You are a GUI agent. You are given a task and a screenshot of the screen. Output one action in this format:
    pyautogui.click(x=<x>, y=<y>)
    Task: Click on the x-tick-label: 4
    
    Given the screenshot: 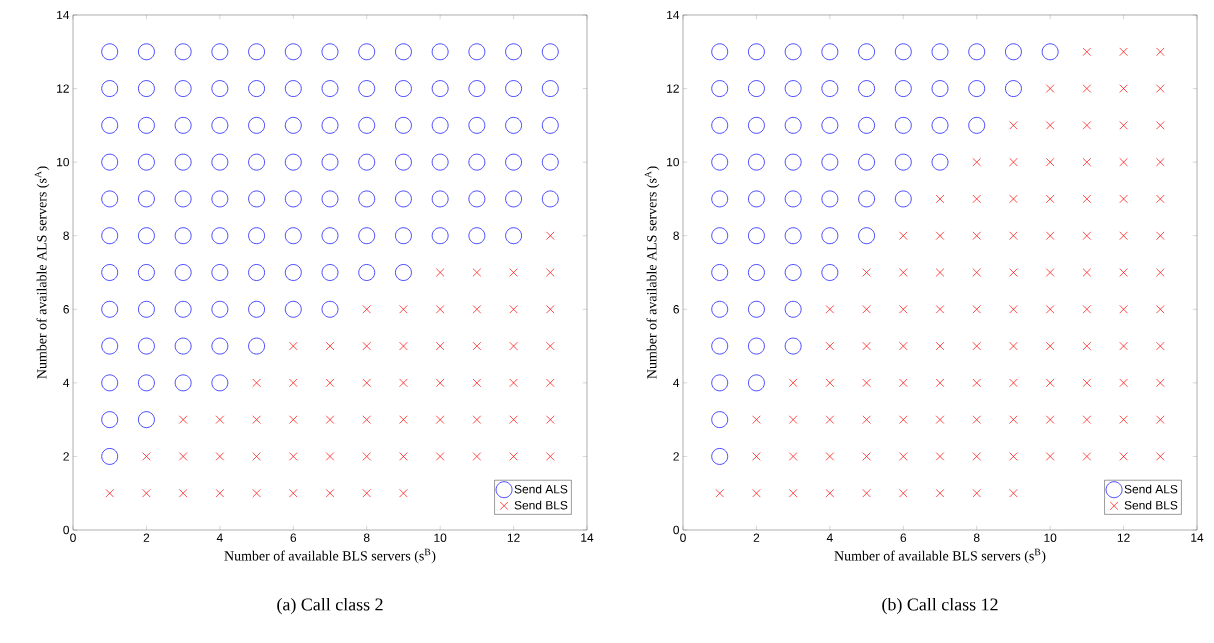 What is the action you would take?
    pyautogui.click(x=219, y=537)
    